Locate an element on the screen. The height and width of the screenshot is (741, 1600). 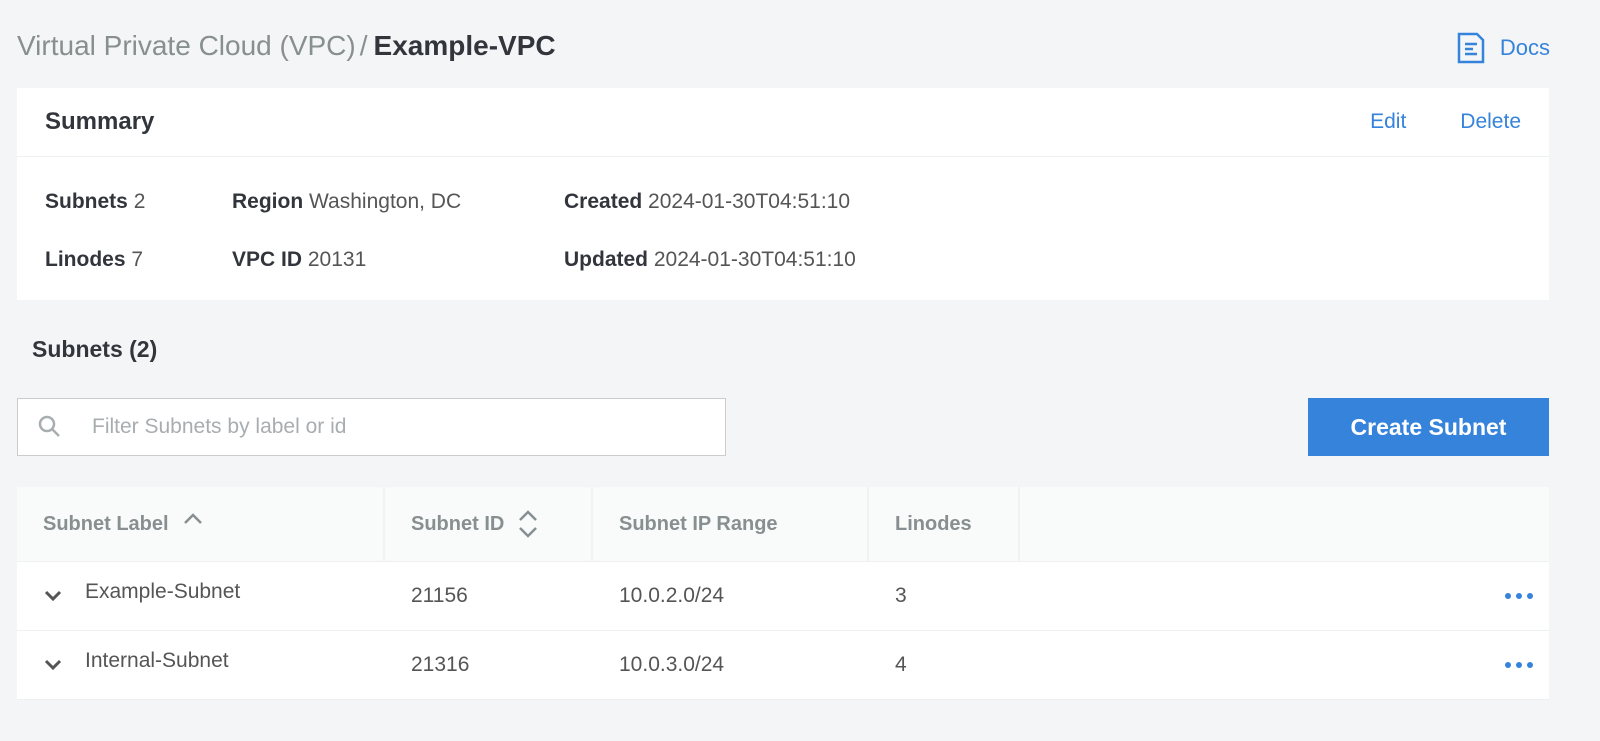
subnet-id: 21156 is located at coordinates (439, 595).